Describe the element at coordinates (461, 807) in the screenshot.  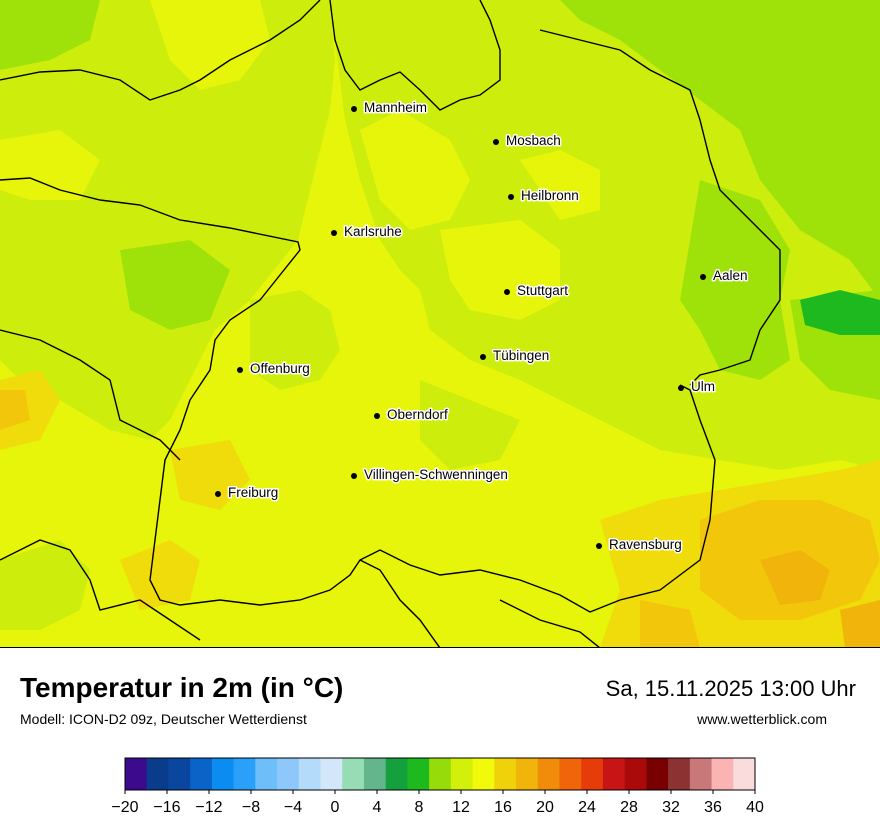
I see `legend-tick-label: 12` at that location.